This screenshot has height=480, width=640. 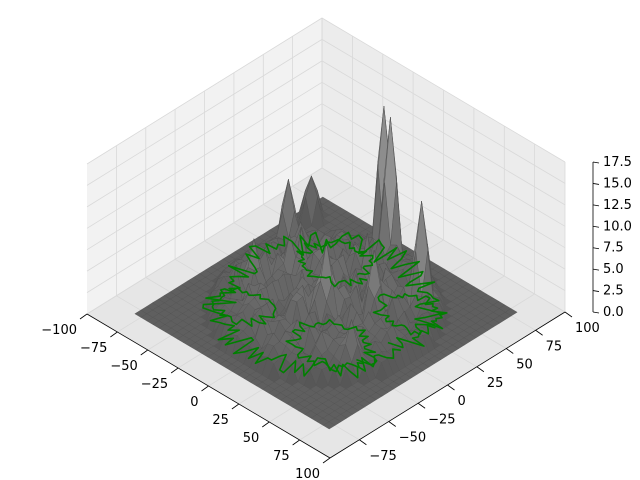 What do you see at coordinates (251, 438) in the screenshot?
I see `x-tick-label: 50` at bounding box center [251, 438].